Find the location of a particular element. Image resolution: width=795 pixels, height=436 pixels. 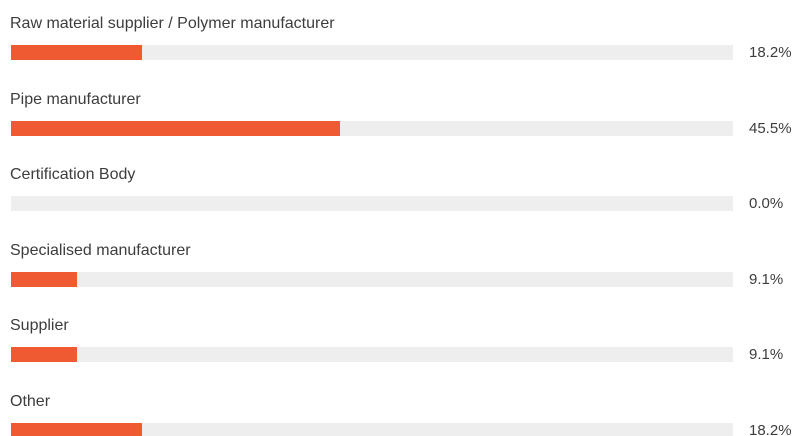

value-label: 45.5% is located at coordinates (770, 128).